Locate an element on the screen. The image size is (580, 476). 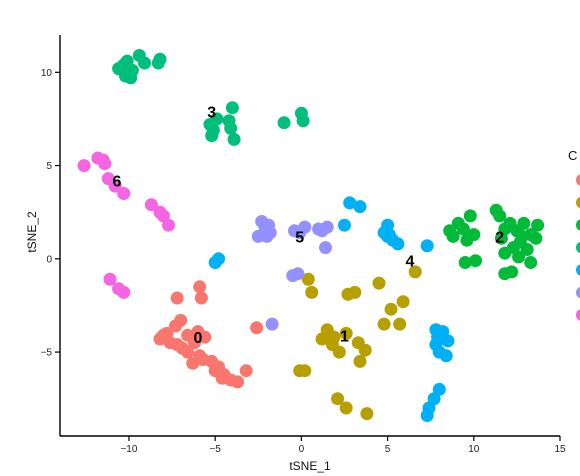
x-ticks: −10 −5 0 5 10 15 is located at coordinates (343, 445).